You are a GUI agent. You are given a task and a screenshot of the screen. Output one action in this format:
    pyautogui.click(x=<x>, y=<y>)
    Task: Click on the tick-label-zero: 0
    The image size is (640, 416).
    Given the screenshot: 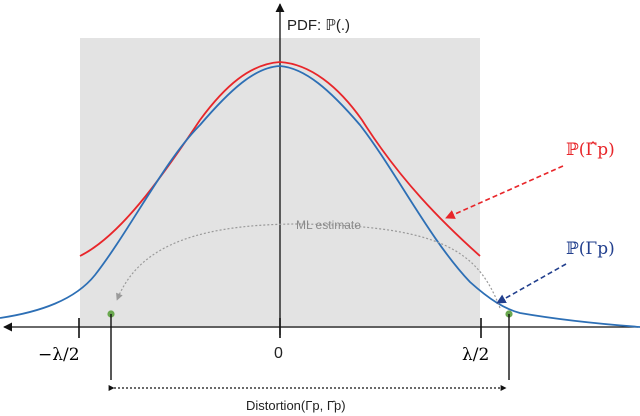 What is the action you would take?
    pyautogui.click(x=278, y=353)
    